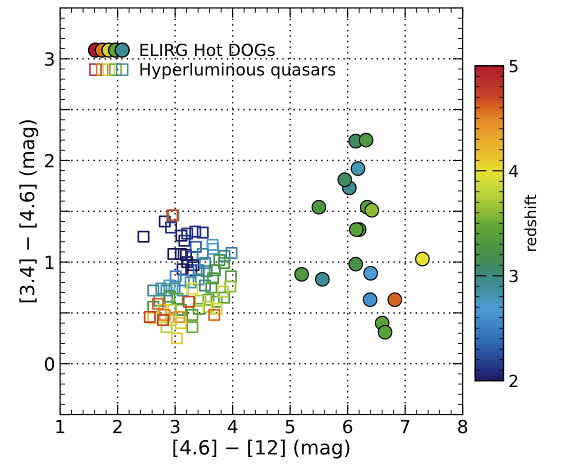  Describe the element at coordinates (233, 427) in the screenshot. I see `x-tick-label: 4` at that location.